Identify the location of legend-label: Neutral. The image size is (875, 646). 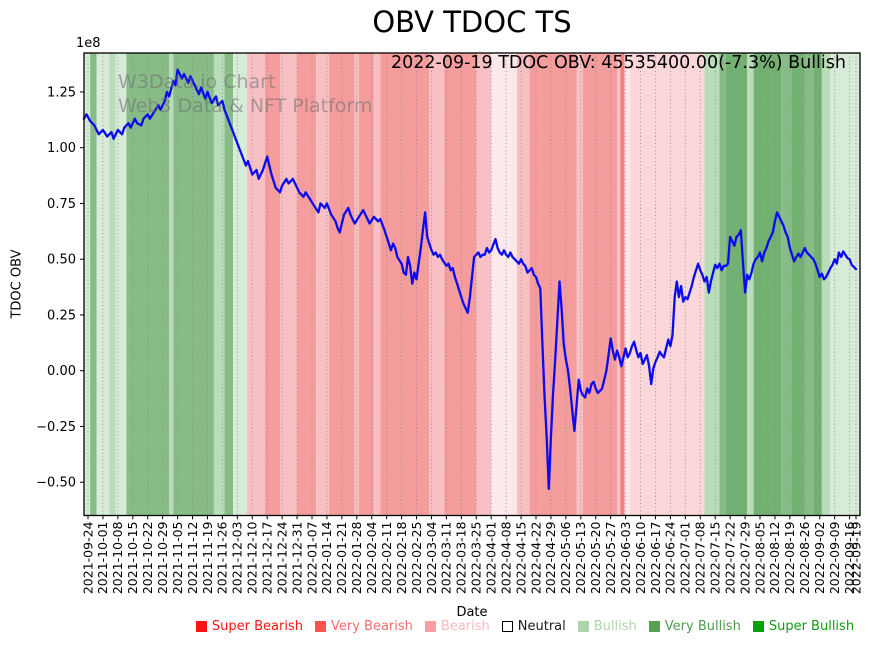
(541, 626).